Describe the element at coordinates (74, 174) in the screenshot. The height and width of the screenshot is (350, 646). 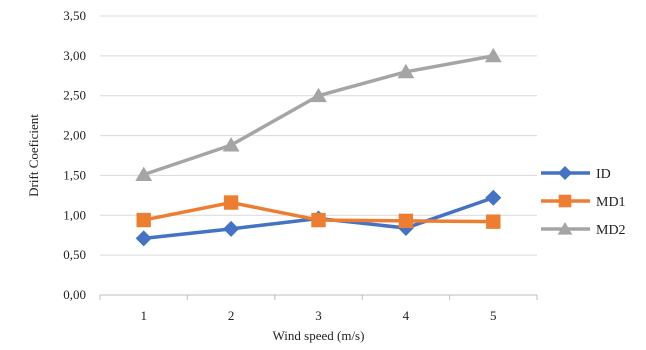
I see `y-tick-label: 1,50` at that location.